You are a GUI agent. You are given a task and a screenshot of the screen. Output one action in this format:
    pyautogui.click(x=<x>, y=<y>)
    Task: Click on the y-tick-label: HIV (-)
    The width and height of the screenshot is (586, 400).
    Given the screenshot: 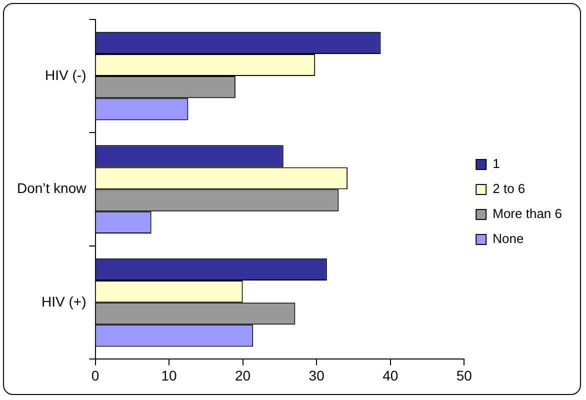 What is the action you would take?
    pyautogui.click(x=65, y=74)
    